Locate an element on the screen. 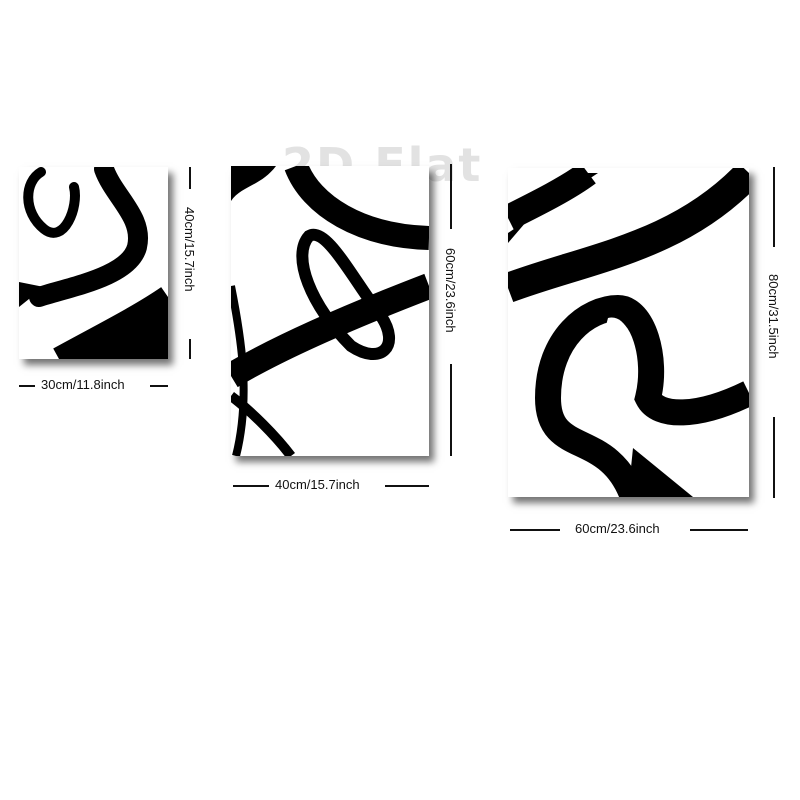 The width and height of the screenshot is (800, 800). art-panel-medium is located at coordinates (330, 311).